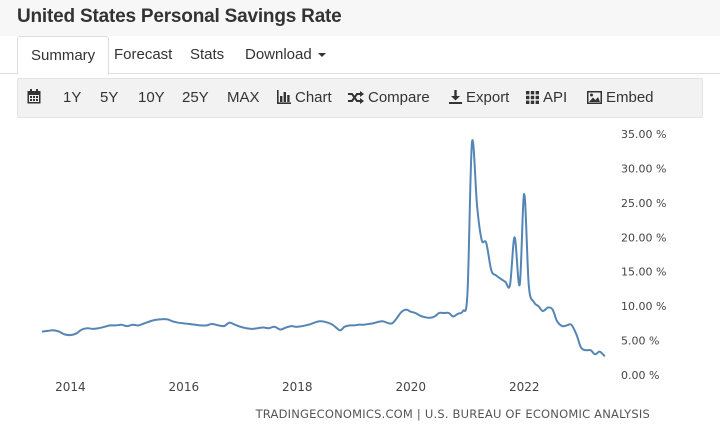 Image resolution: width=720 pixels, height=437 pixels. I want to click on page-title: United States Personal Savings Rate, so click(179, 16).